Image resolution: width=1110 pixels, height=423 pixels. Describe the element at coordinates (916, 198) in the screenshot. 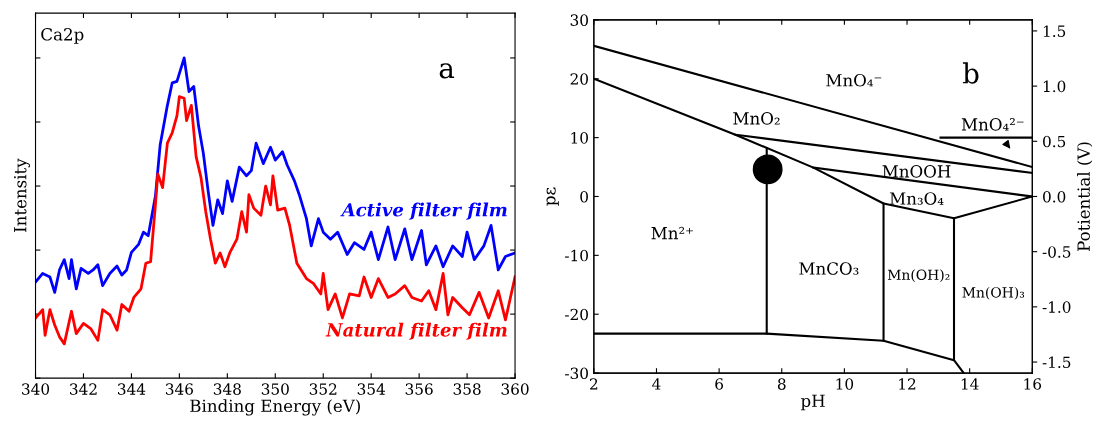

I see `annotation: Mn₃O₄` at that location.